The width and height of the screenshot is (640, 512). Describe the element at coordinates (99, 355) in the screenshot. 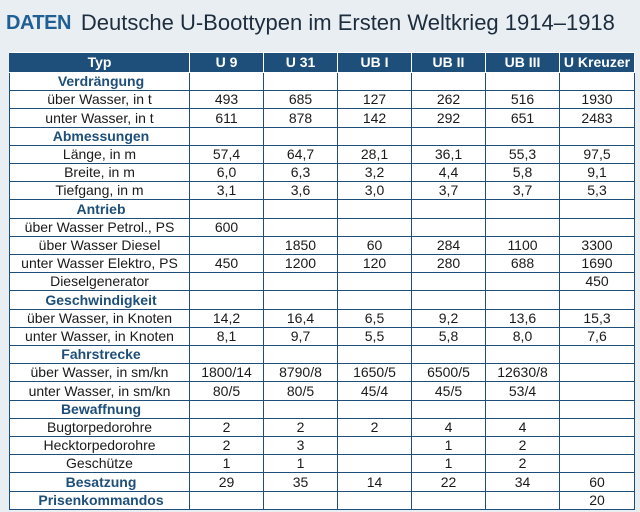

I see `section-heading: Fahrstrecke` at that location.